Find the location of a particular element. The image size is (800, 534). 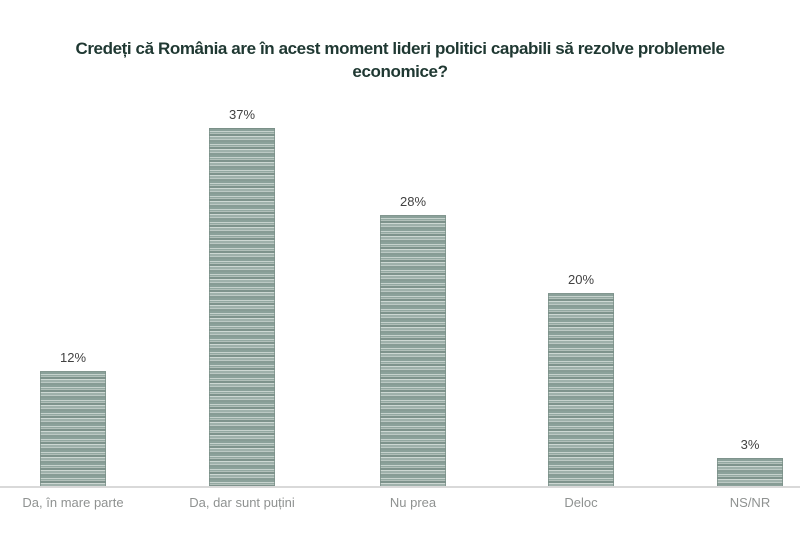

category-label: NS/NR is located at coordinates (750, 502).